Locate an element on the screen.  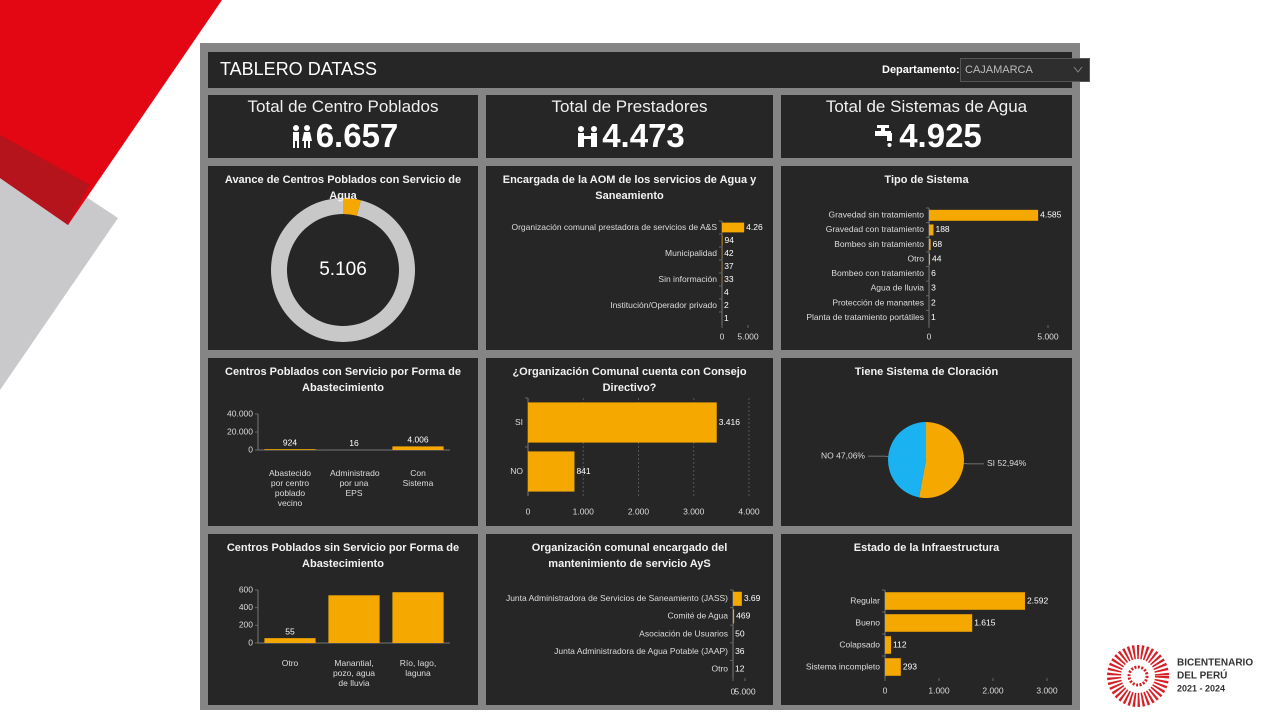
kpi-label: Total de Sistemas de Agua is located at coordinates (926, 106).